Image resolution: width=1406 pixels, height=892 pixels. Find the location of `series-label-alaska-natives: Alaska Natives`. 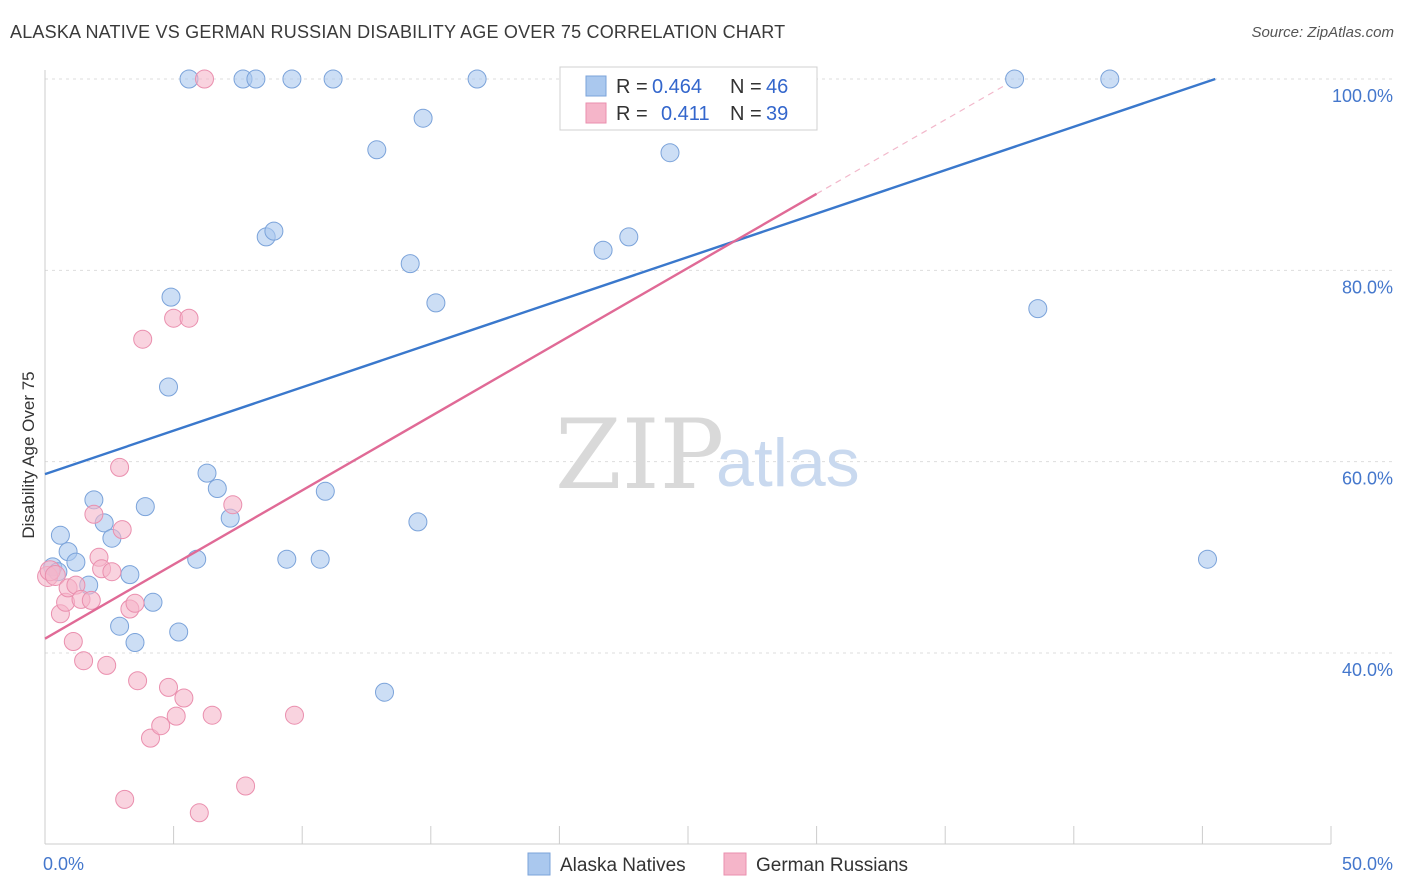

series-label-alaska-natives: Alaska Natives is located at coordinates (623, 865).